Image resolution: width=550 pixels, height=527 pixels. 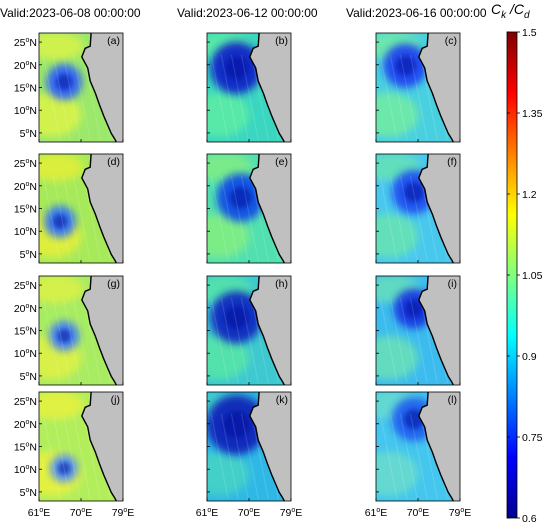 I want to click on column-title-3: Valid:2023-06-16 00:00:00, so click(x=416, y=13).